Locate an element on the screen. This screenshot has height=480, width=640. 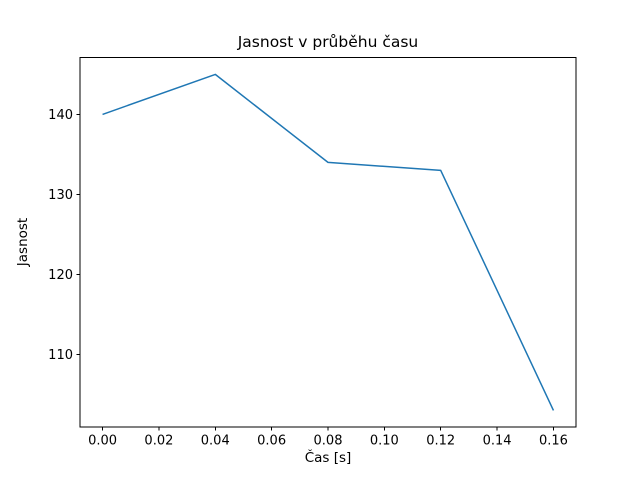
x-tick-label: 0.16 is located at coordinates (553, 441).